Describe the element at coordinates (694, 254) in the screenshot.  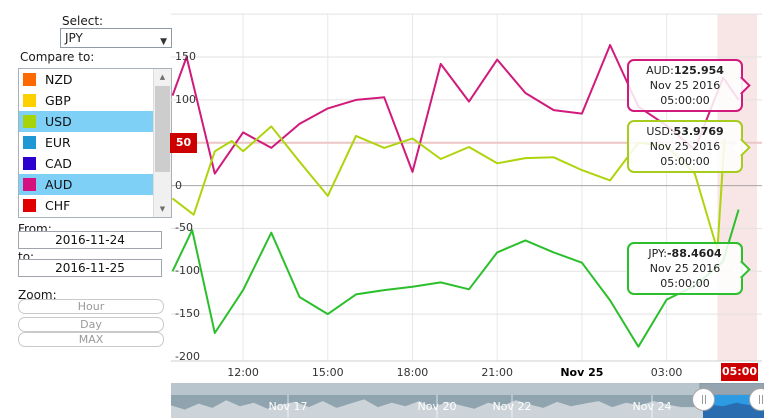
I see `tooltip-value: -88.4604` at that location.